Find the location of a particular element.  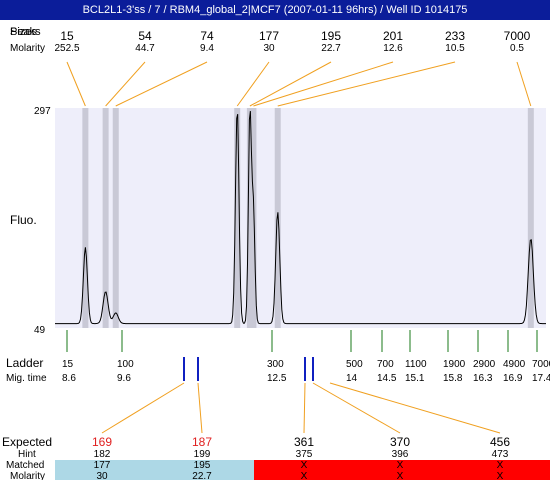

expected-row-label: Expected is located at coordinates (27, 442).